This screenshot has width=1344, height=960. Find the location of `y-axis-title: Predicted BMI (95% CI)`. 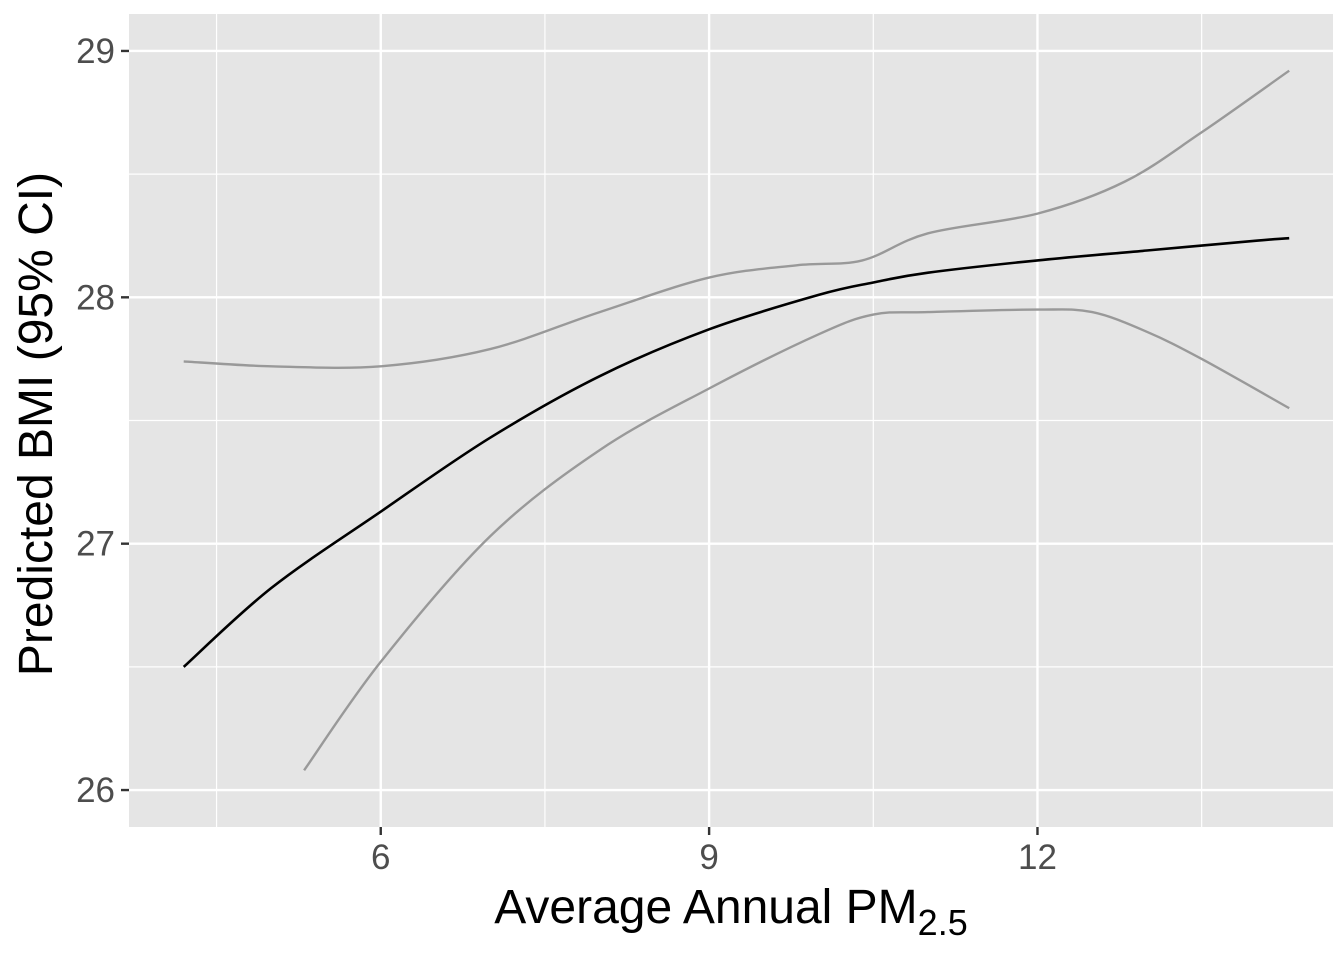

y-axis-title: Predicted BMI (95% CI) is located at coordinates (36, 424).